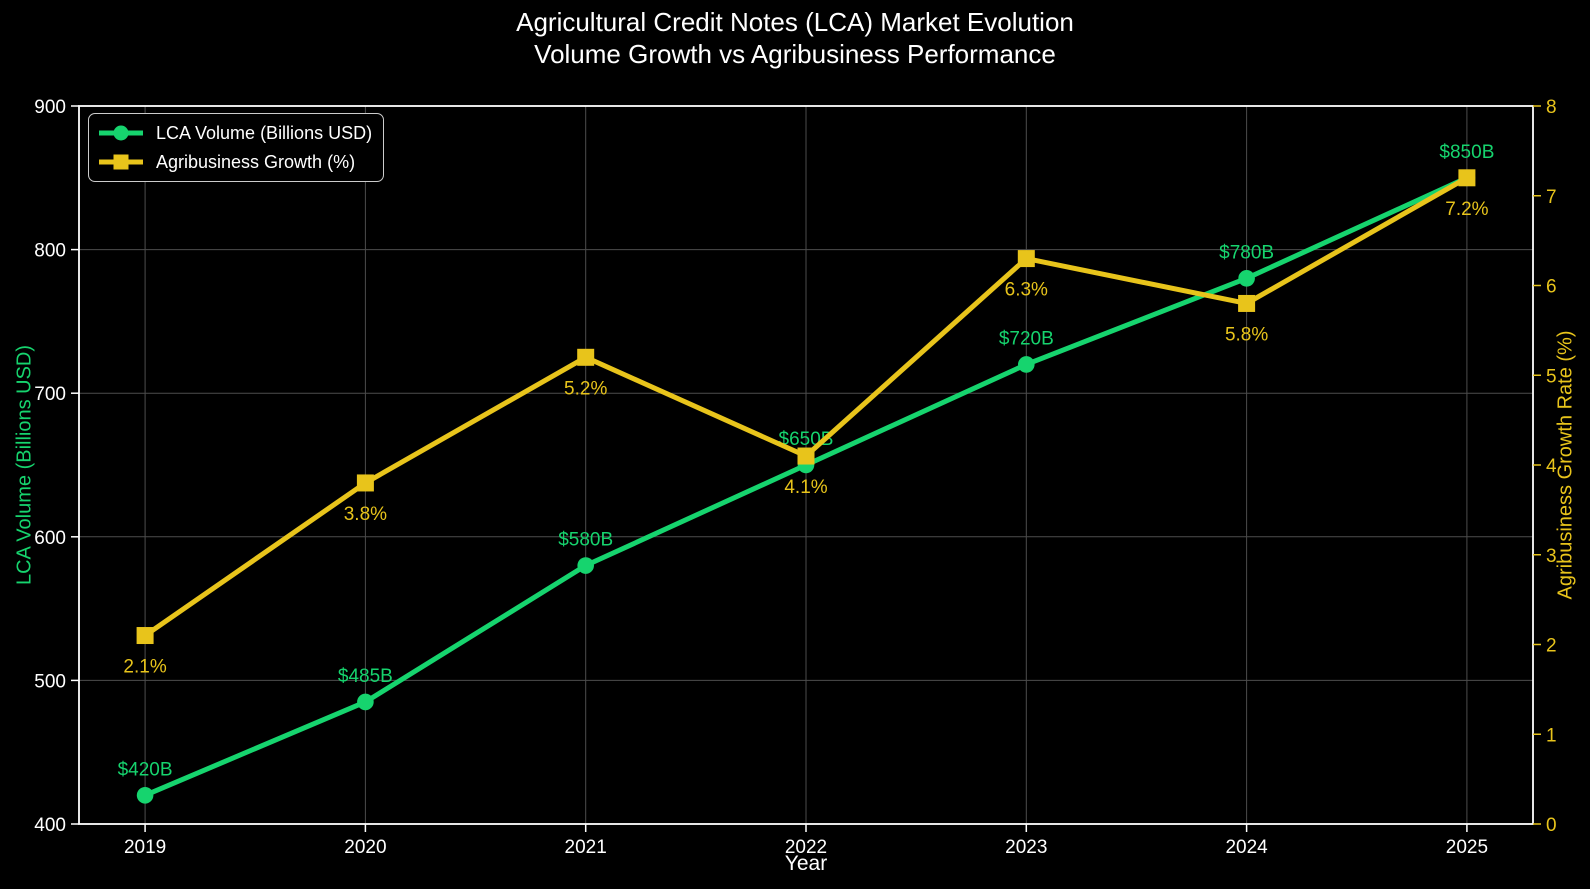  I want to click on agribusiness-growth-point-label: 5.2%, so click(585, 388).